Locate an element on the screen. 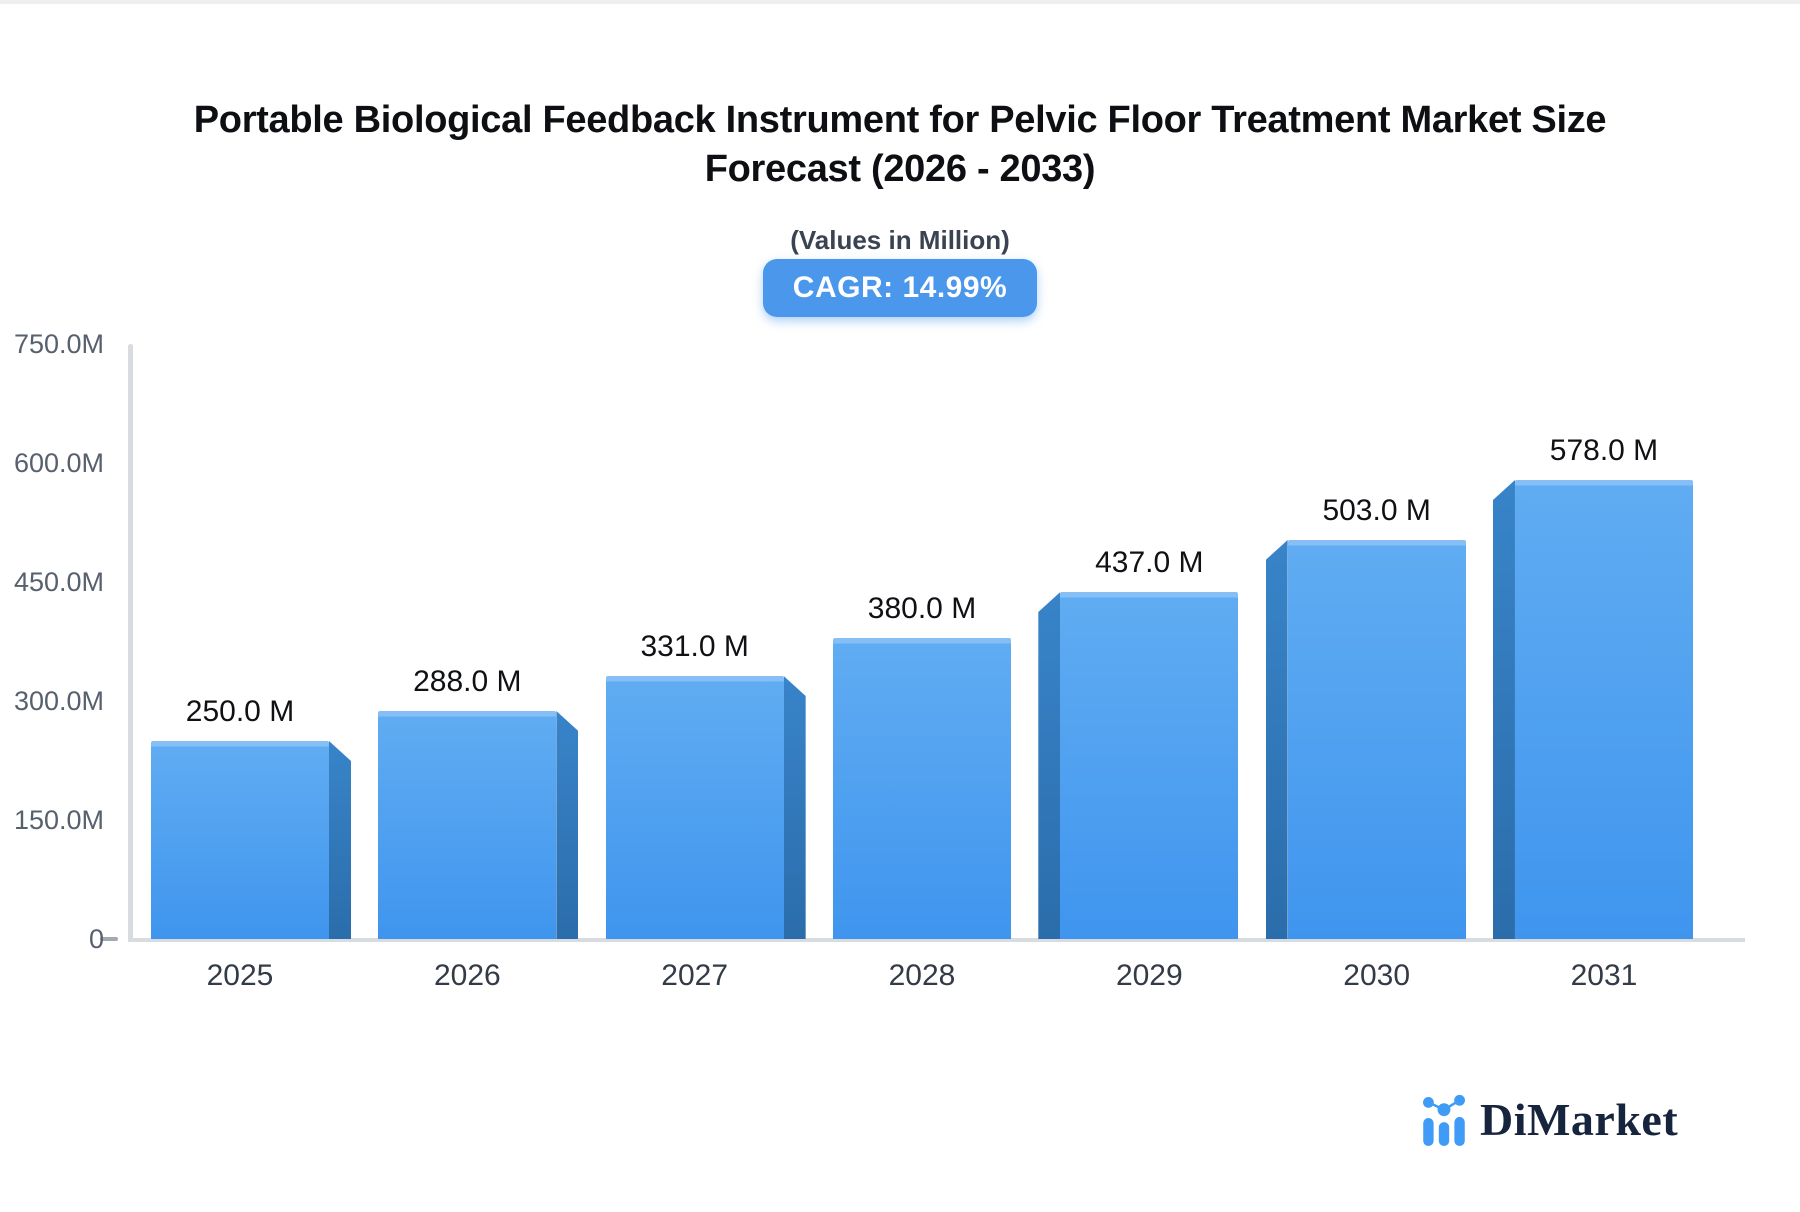 Image resolution: width=1800 pixels, height=1212 pixels. x-tick-label-2031: 2031 is located at coordinates (1604, 975).